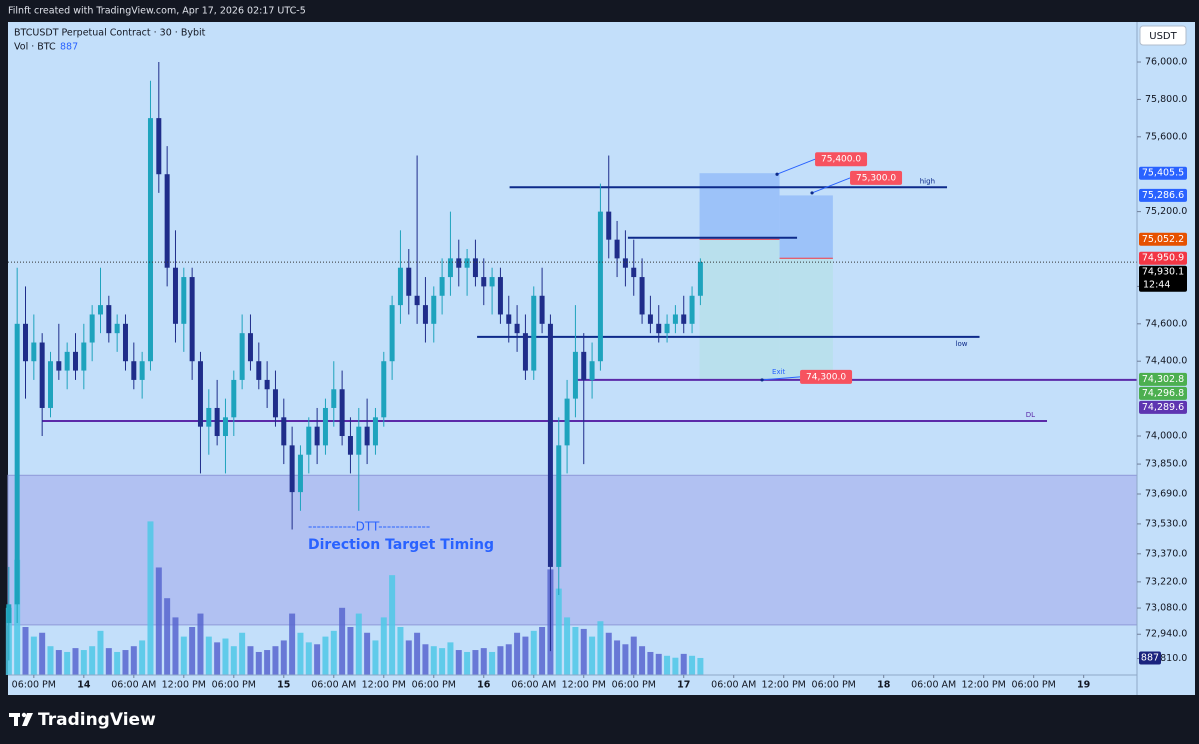 The image size is (1199, 744). What do you see at coordinates (1163, 407) in the screenshot?
I see `price-label: 74,289.6` at bounding box center [1163, 407].